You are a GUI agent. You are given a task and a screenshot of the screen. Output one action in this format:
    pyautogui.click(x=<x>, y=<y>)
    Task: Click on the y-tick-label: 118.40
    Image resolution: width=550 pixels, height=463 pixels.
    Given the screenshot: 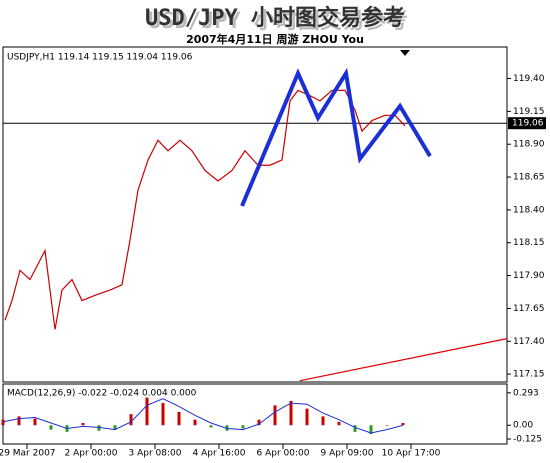 What is the action you would take?
    pyautogui.click(x=529, y=210)
    